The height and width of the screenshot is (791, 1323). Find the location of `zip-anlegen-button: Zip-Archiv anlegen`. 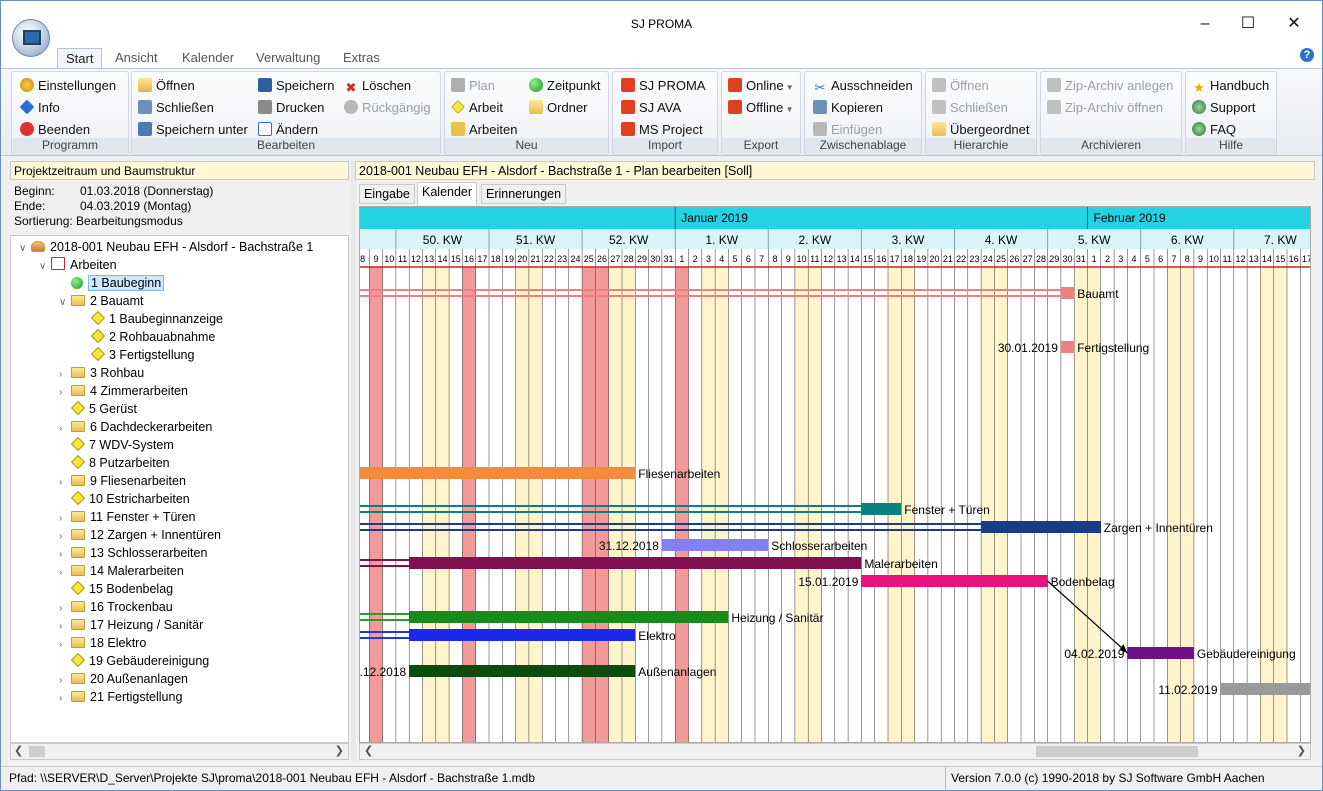

zip-anlegen-button: Zip-Archiv anlegen is located at coordinates (1110, 86).